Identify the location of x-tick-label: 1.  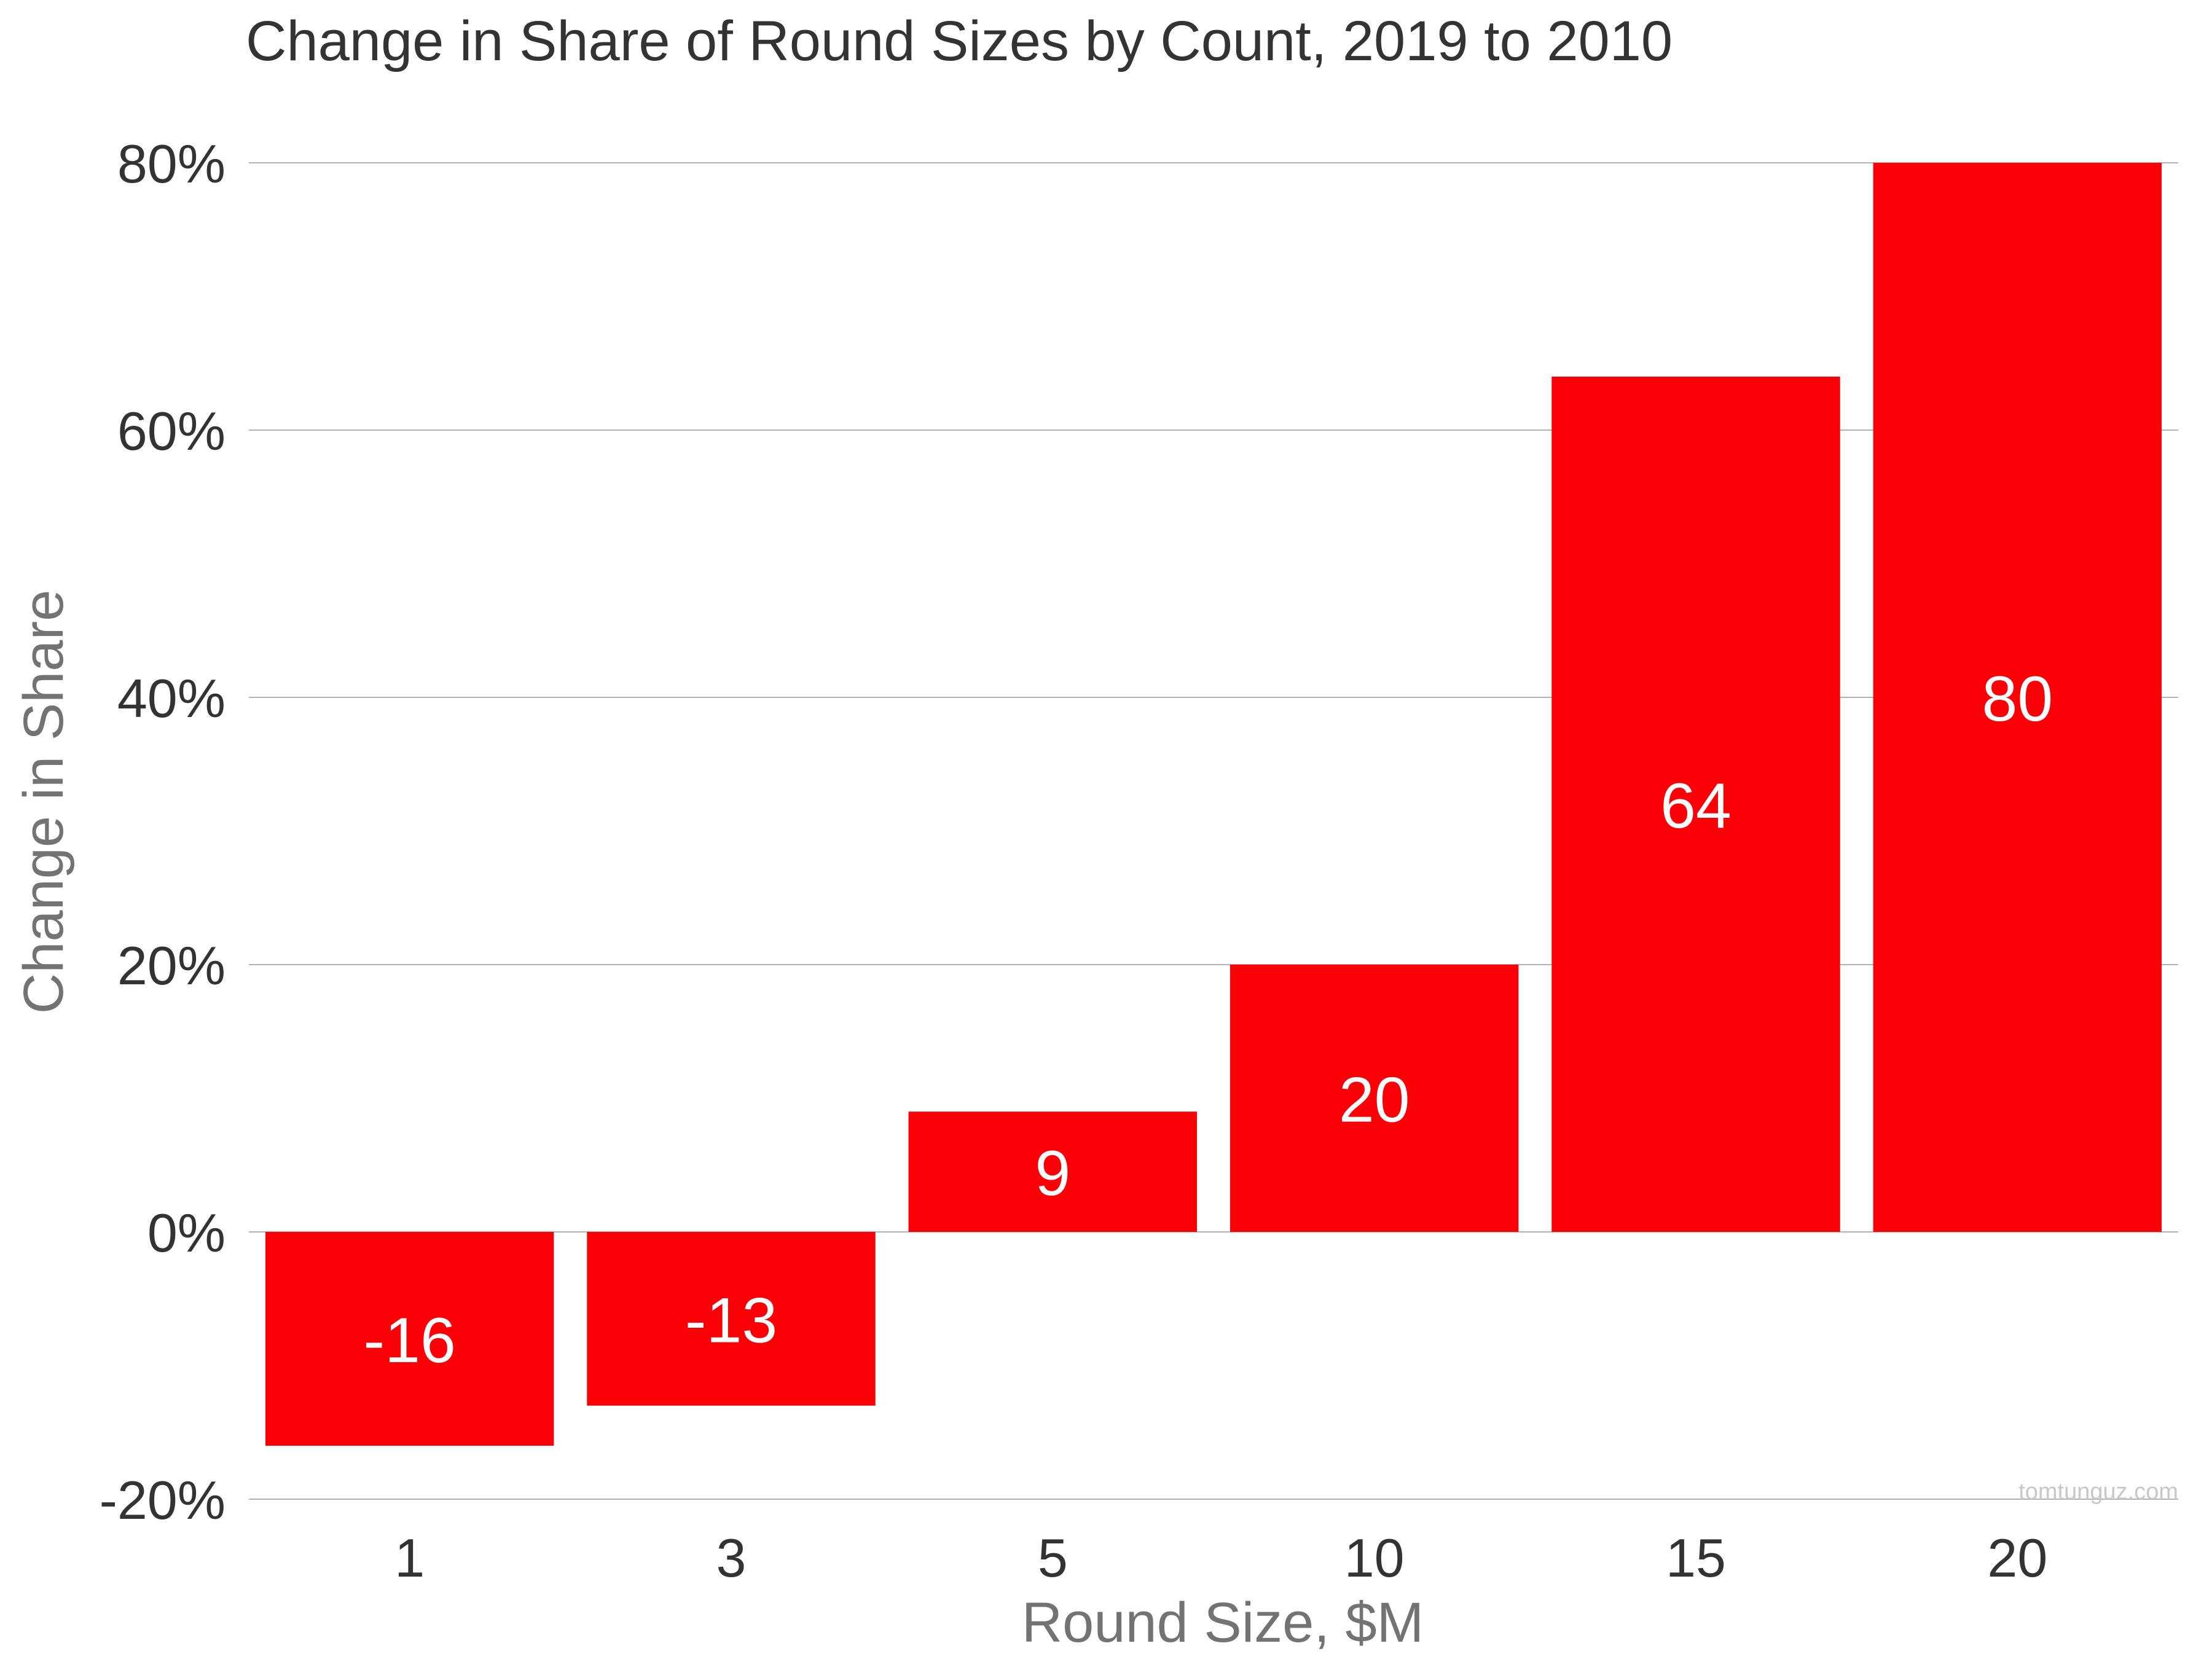
(409, 1557).